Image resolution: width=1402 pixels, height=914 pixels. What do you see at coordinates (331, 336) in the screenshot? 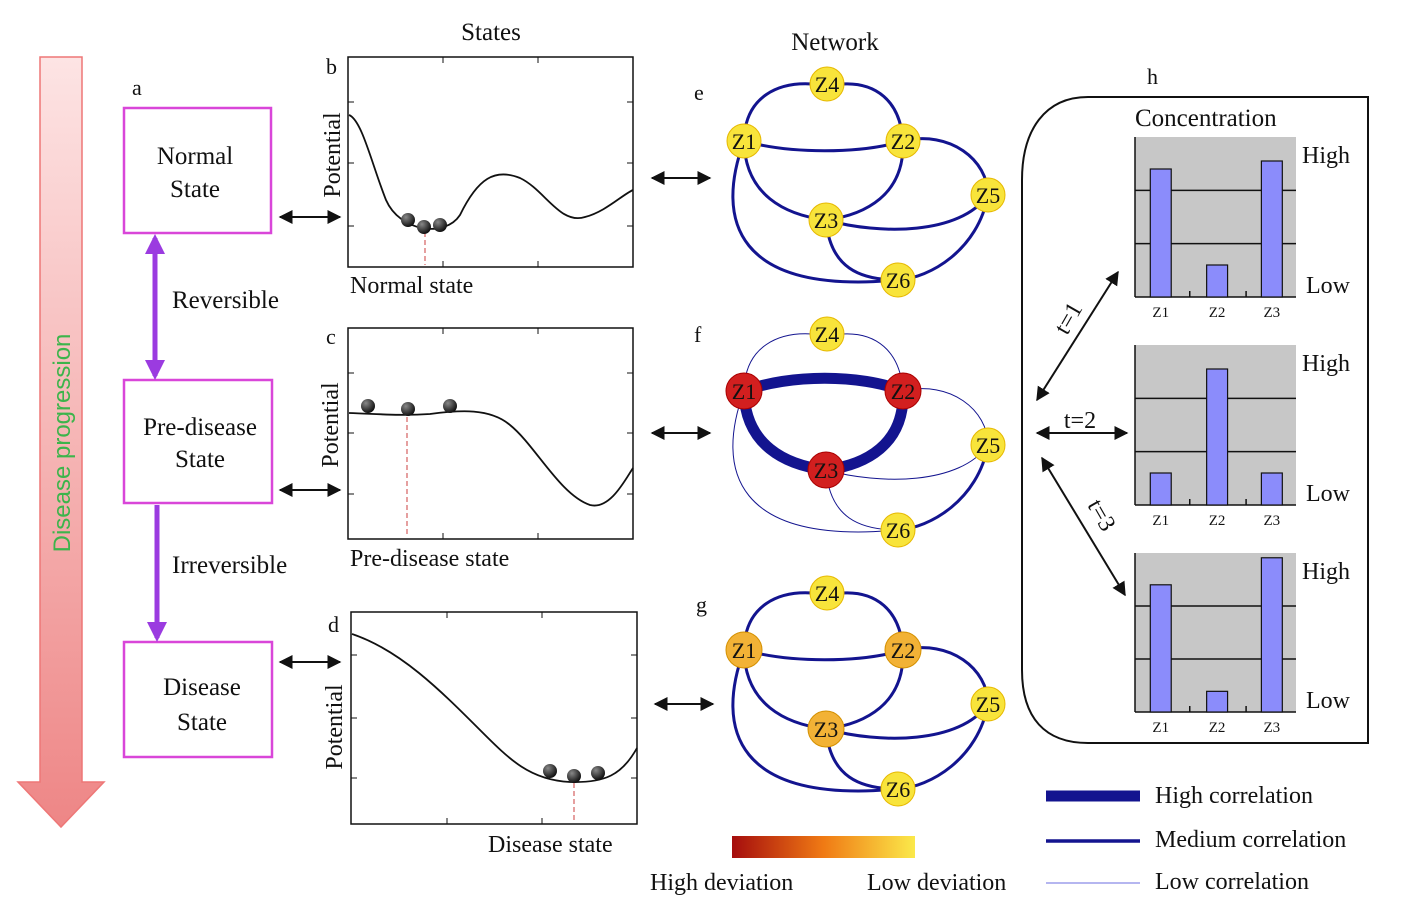
I see `panel-letter-c: c` at bounding box center [331, 336].